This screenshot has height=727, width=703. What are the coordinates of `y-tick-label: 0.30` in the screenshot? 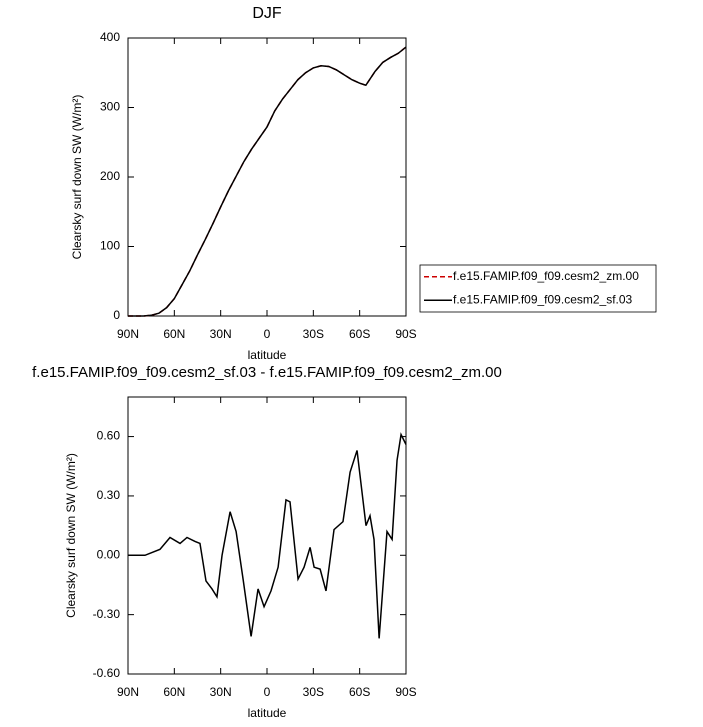 It's located at (109, 495).